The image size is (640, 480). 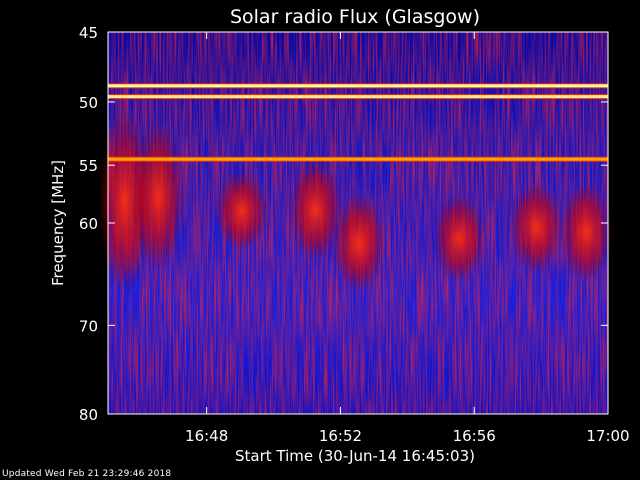 What do you see at coordinates (358, 122) in the screenshot?
I see `band-layer` at bounding box center [358, 122].